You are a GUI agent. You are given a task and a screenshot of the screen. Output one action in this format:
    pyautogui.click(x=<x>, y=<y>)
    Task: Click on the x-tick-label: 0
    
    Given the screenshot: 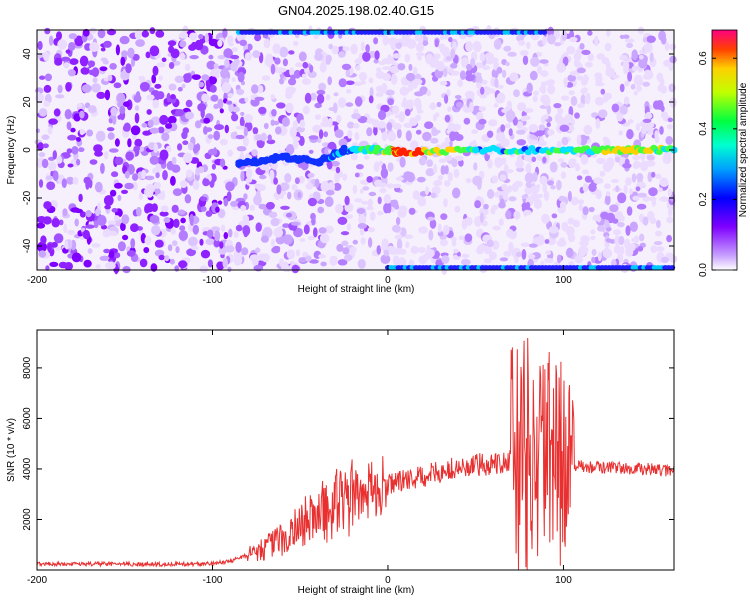 What is the action you would take?
    pyautogui.click(x=388, y=280)
    